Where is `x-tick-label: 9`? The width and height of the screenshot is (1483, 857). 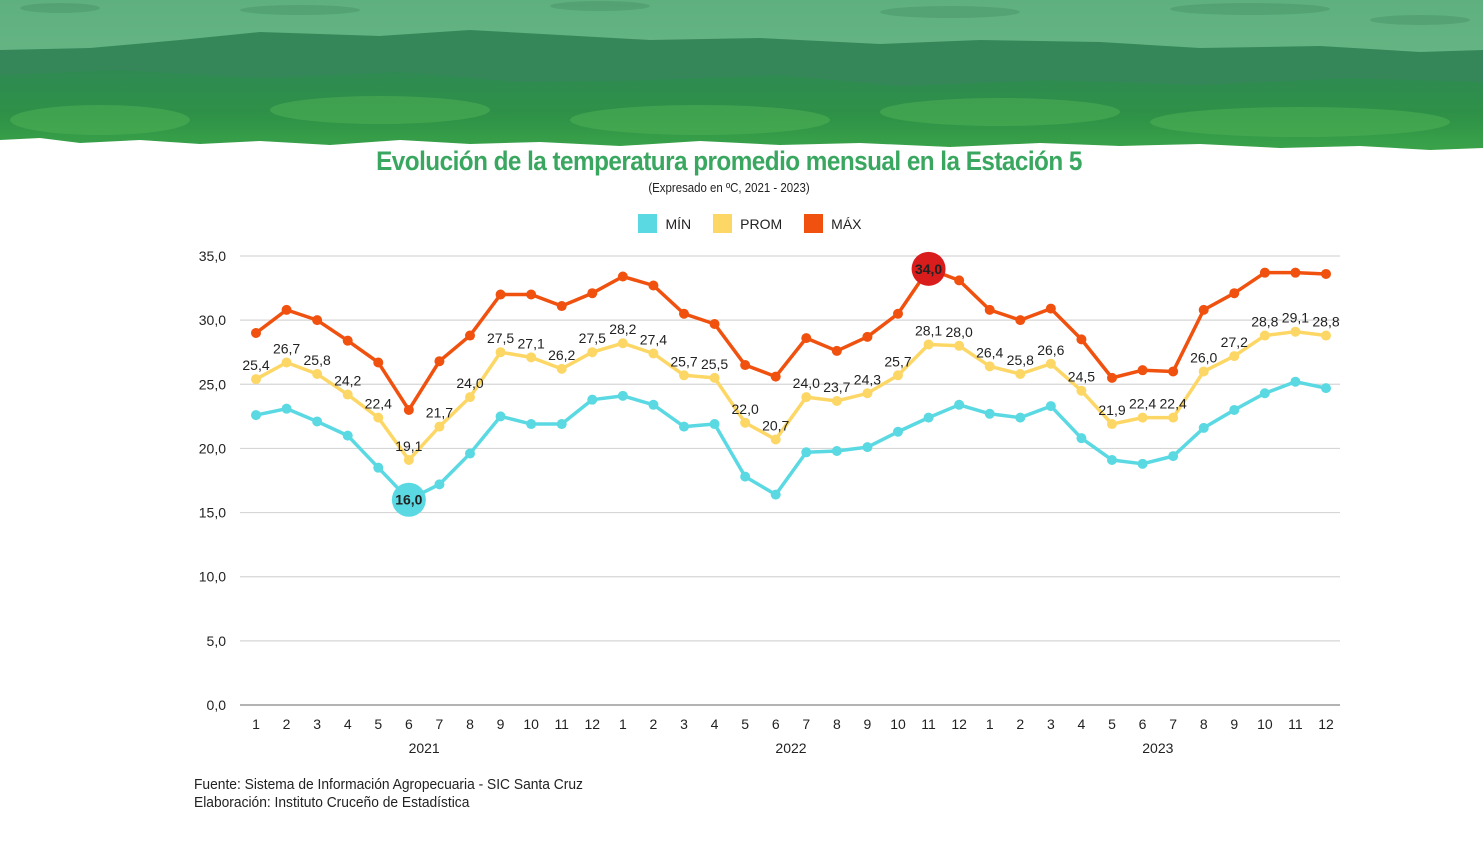 x-tick-label: 9 is located at coordinates (868, 724).